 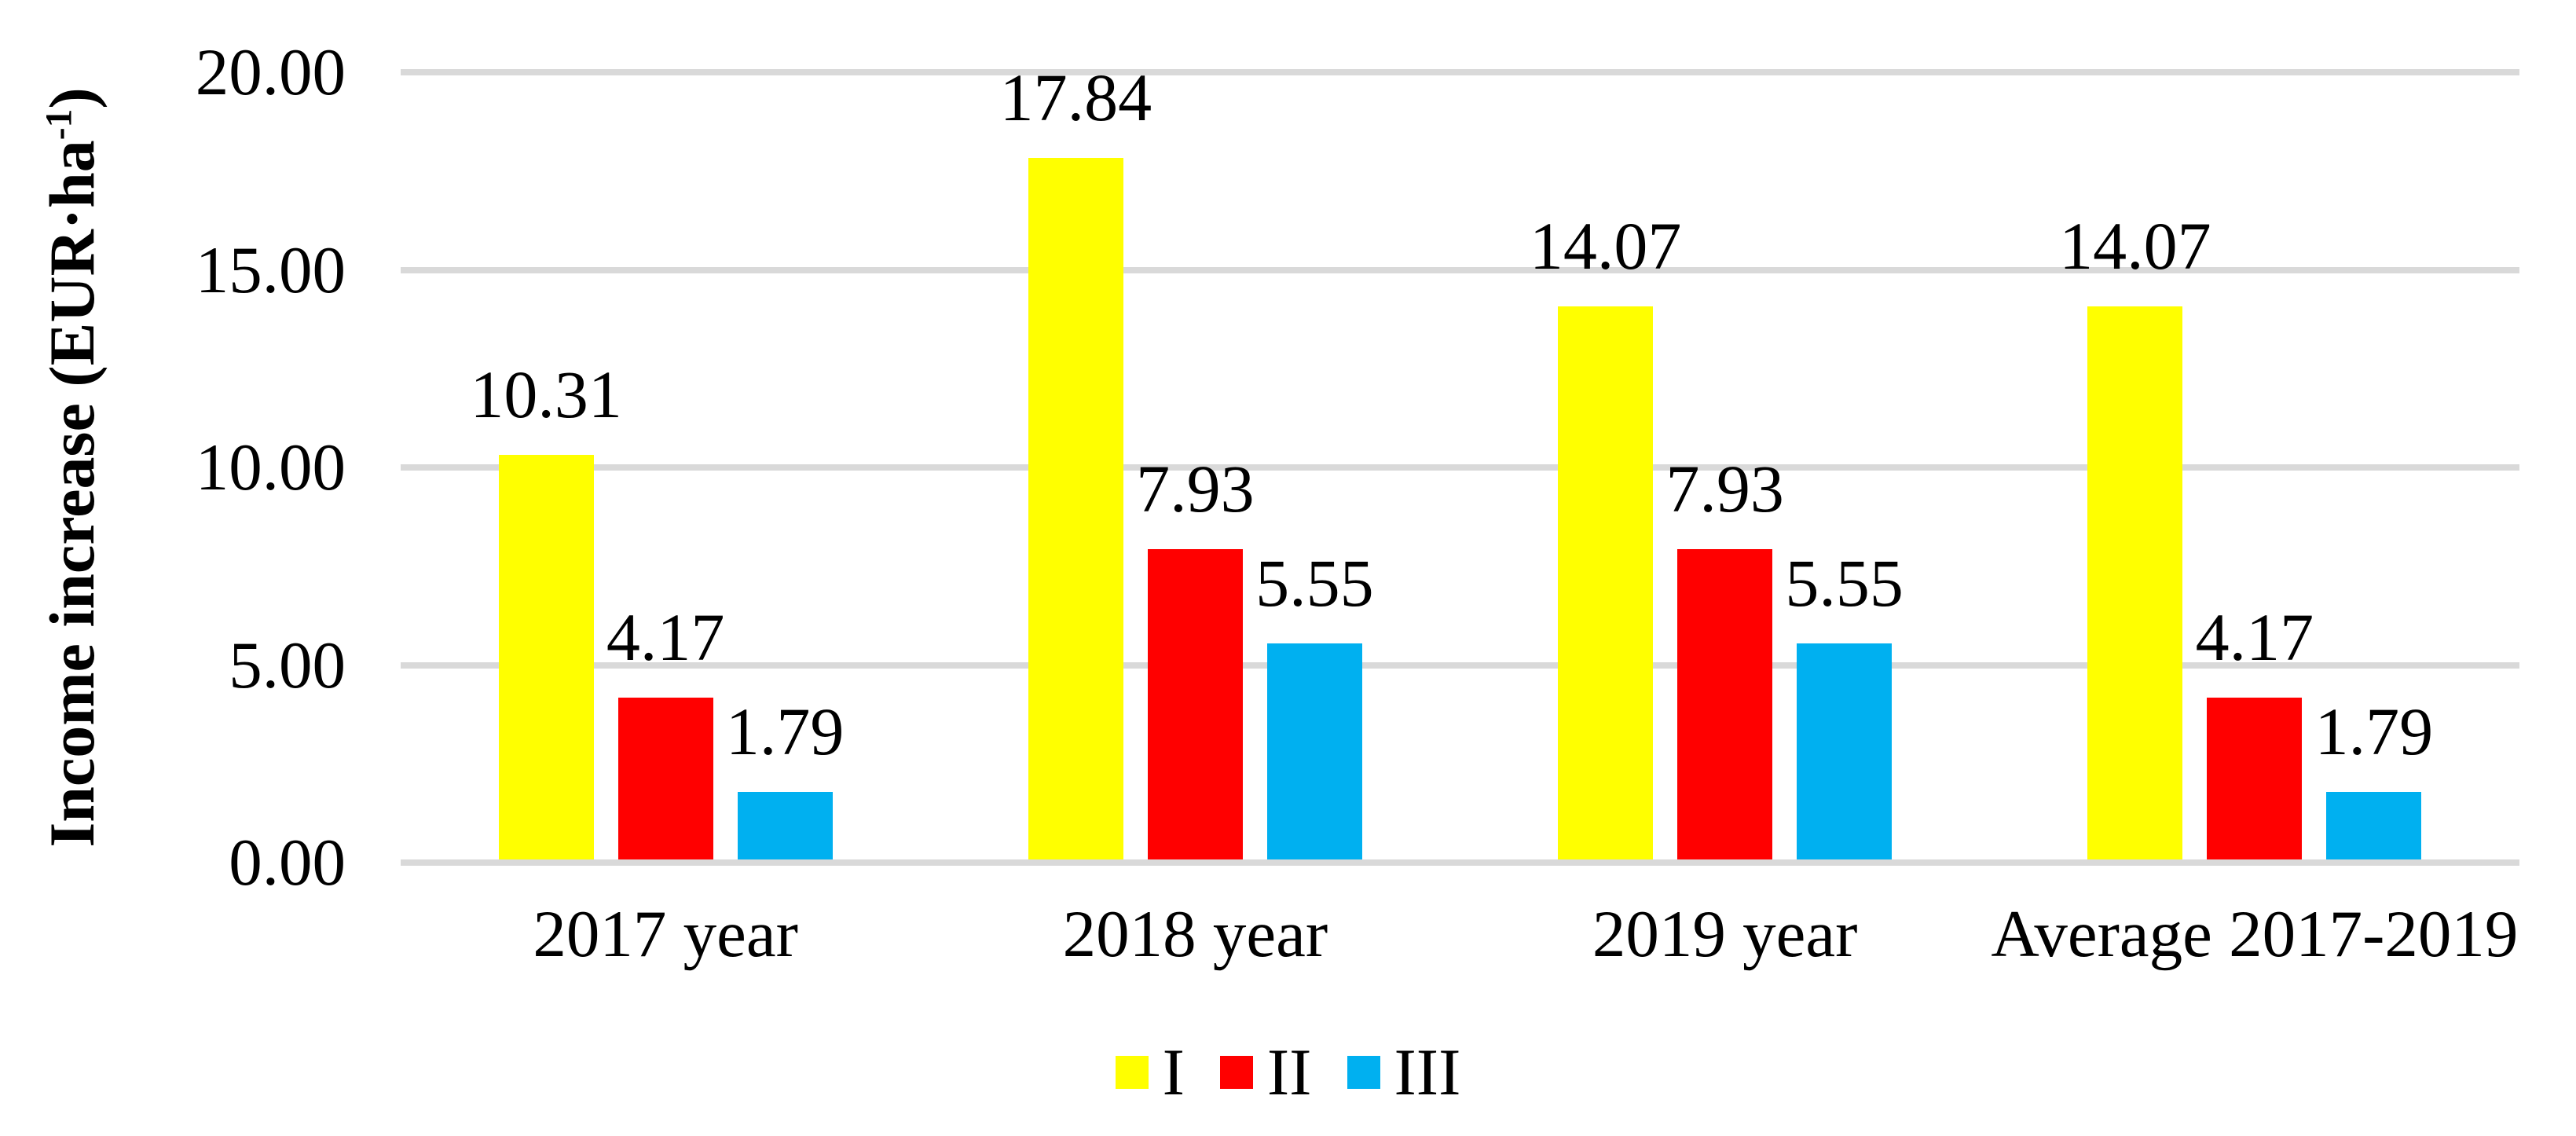 I want to click on legend: I II III, so click(x=1288, y=1072).